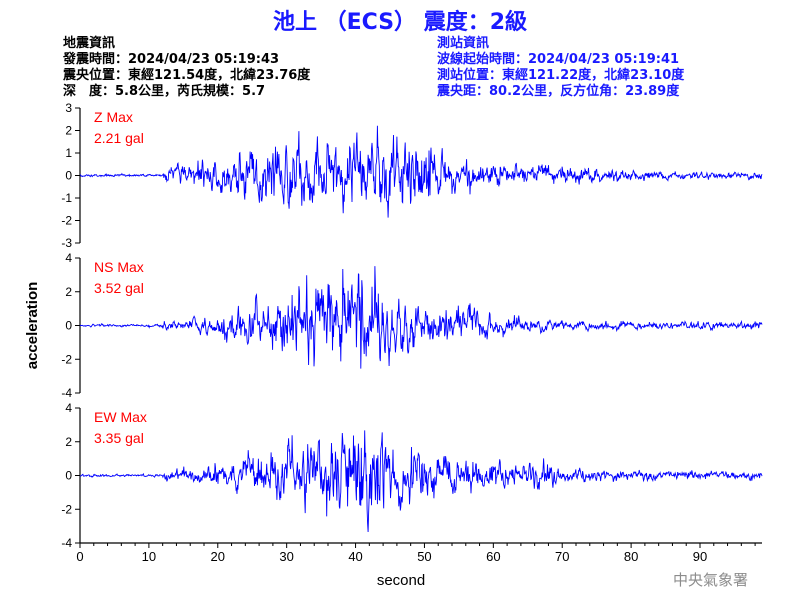 This screenshot has height=600, width=800. What do you see at coordinates (113, 117) in the screenshot?
I see `component-label: Z Max` at bounding box center [113, 117].